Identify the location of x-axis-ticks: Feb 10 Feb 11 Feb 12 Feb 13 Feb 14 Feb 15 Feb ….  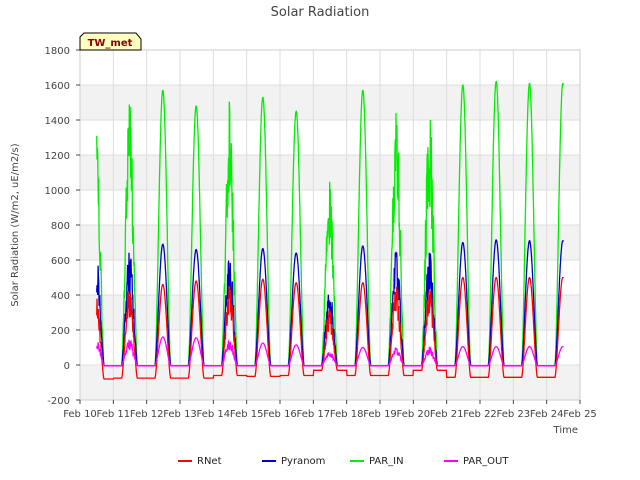
(330, 410).